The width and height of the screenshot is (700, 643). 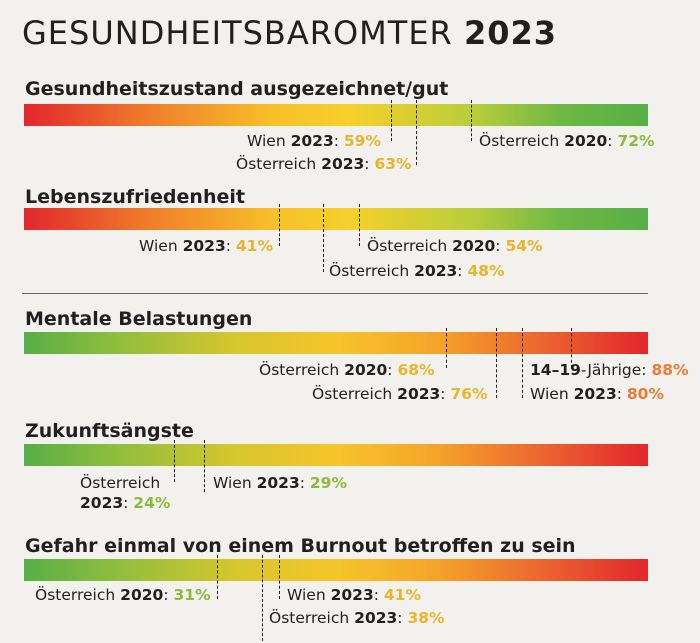 I want to click on label-oesterreich-2023: Österreich 2023: 76%, so click(x=400, y=394).